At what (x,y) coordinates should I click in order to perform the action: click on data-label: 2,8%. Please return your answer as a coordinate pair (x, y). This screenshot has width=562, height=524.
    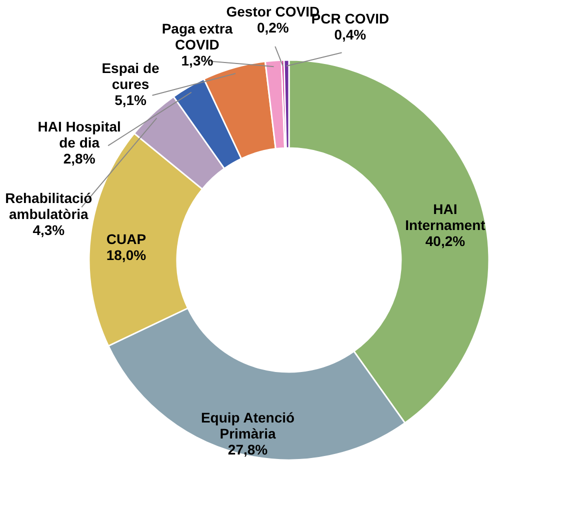
    Looking at the image, I should click on (79, 158).